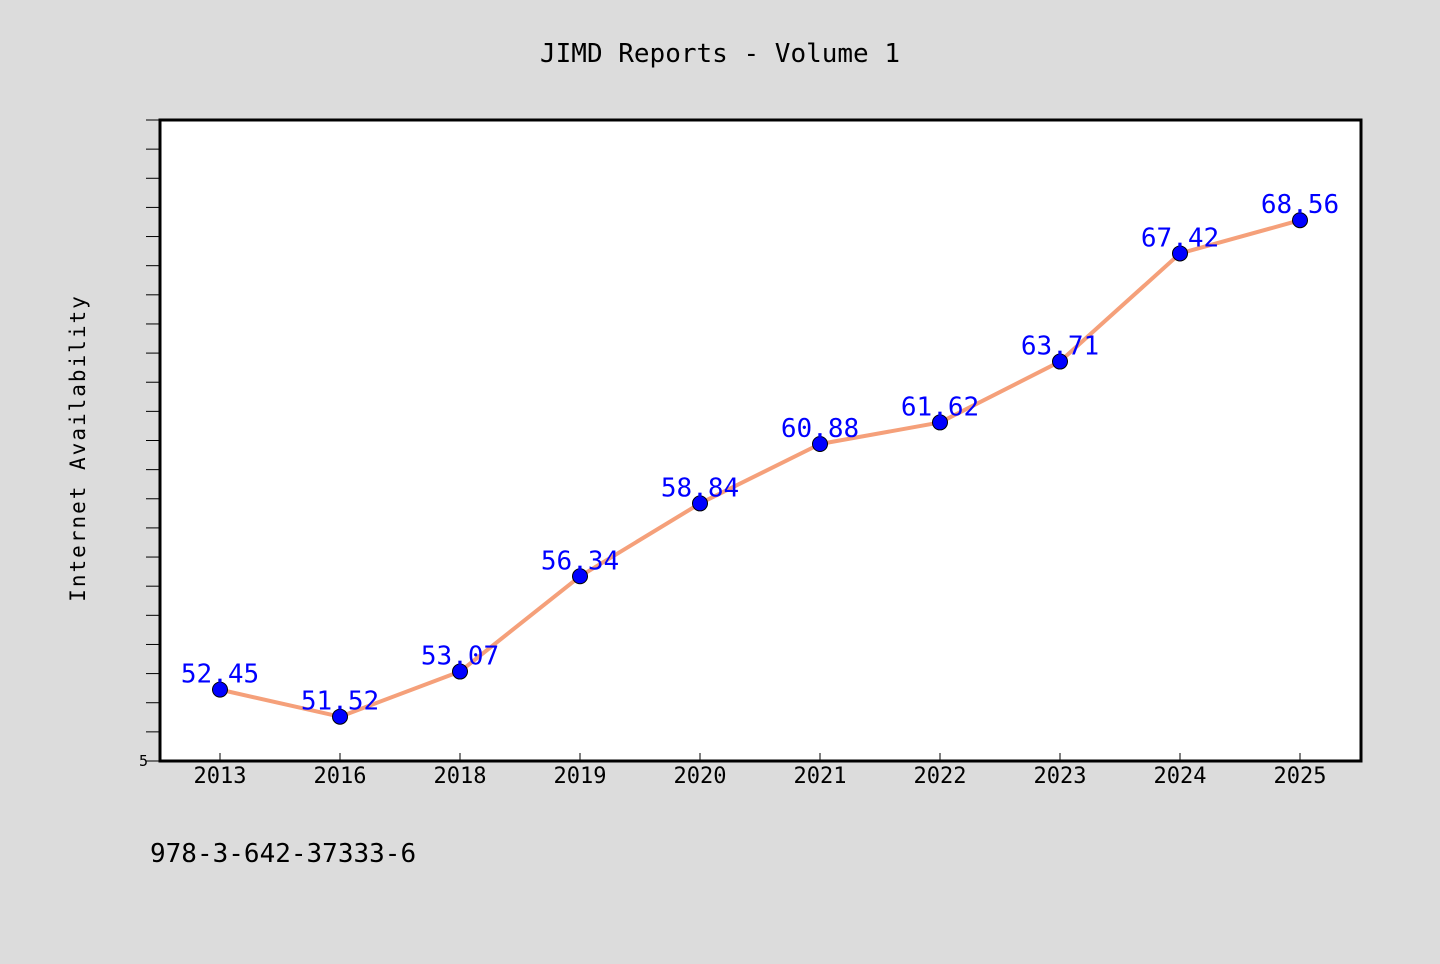 The image size is (1440, 964). What do you see at coordinates (1300, 776) in the screenshot?
I see `x-tick-label: 2025` at bounding box center [1300, 776].